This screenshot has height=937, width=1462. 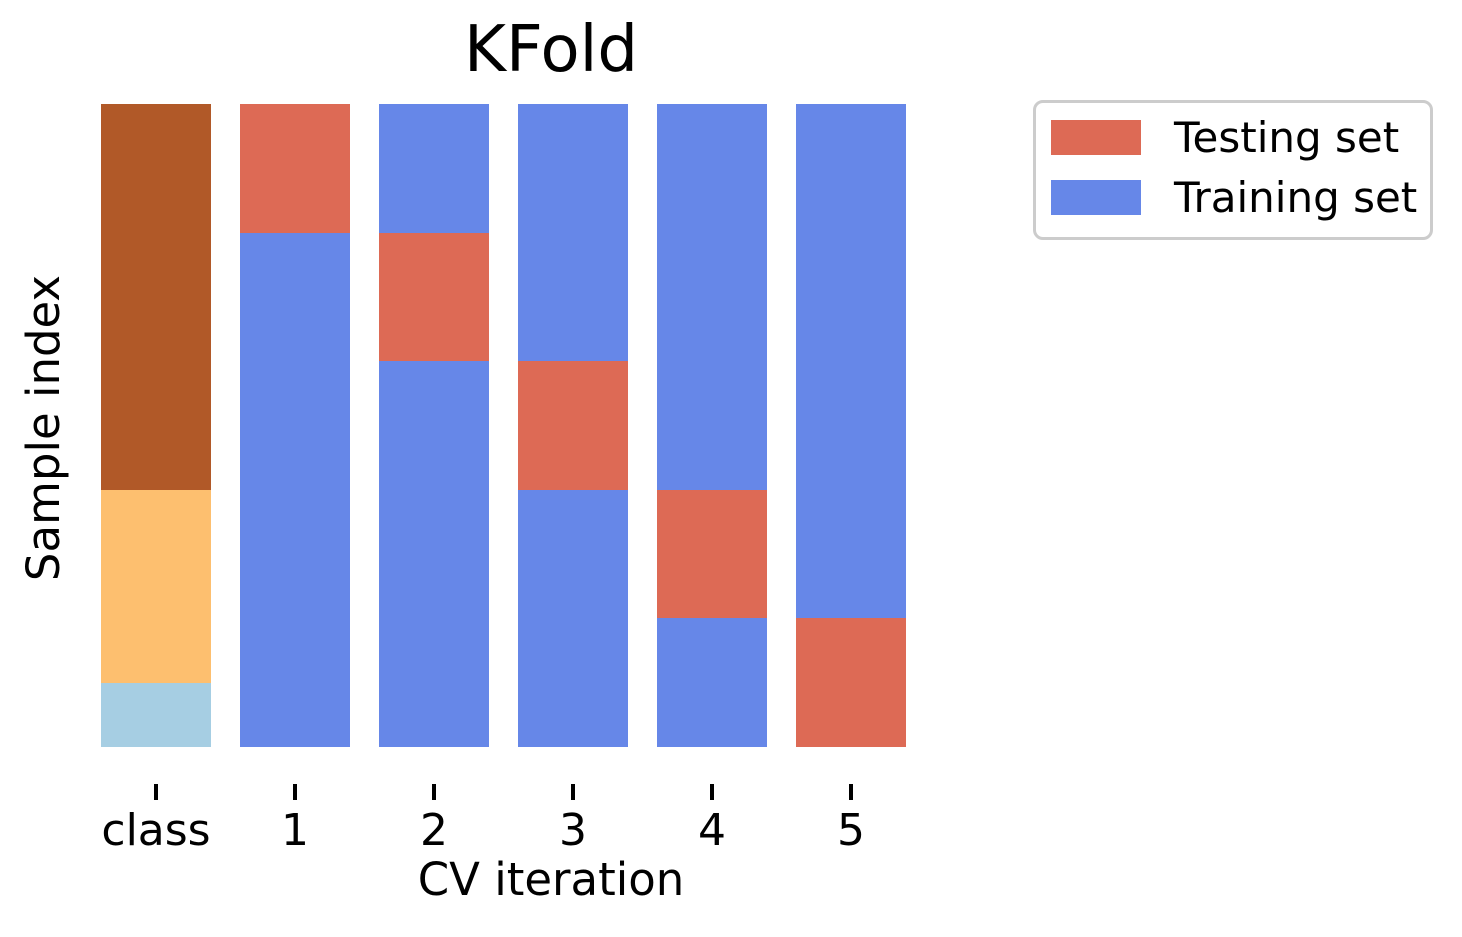 I want to click on legend-swatch-testing-set, so click(x=1096, y=137).